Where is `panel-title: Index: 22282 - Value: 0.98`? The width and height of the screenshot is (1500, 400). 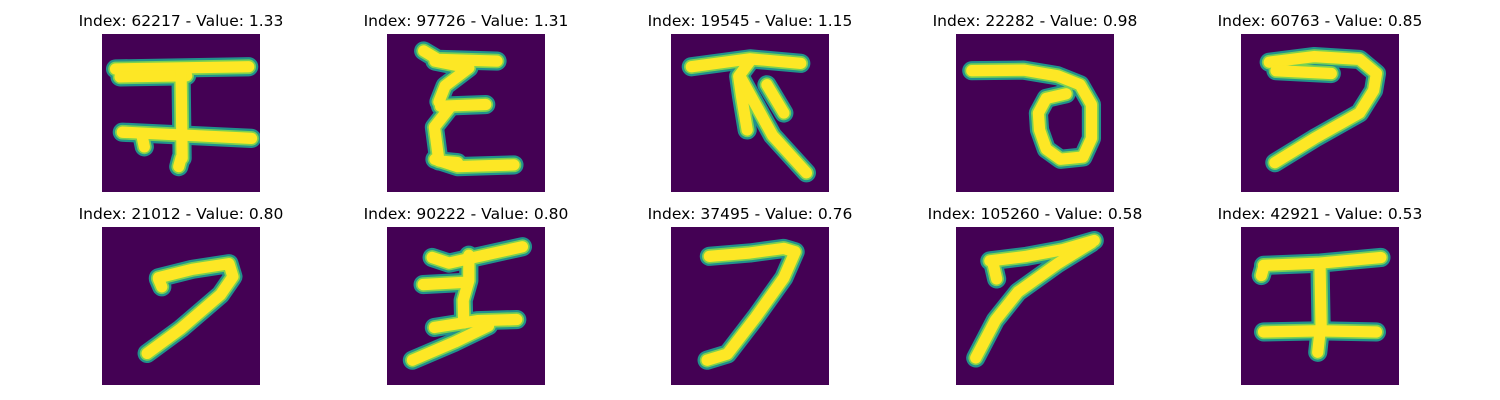
panel-title: Index: 22282 - Value: 0.98 is located at coordinates (1035, 21).